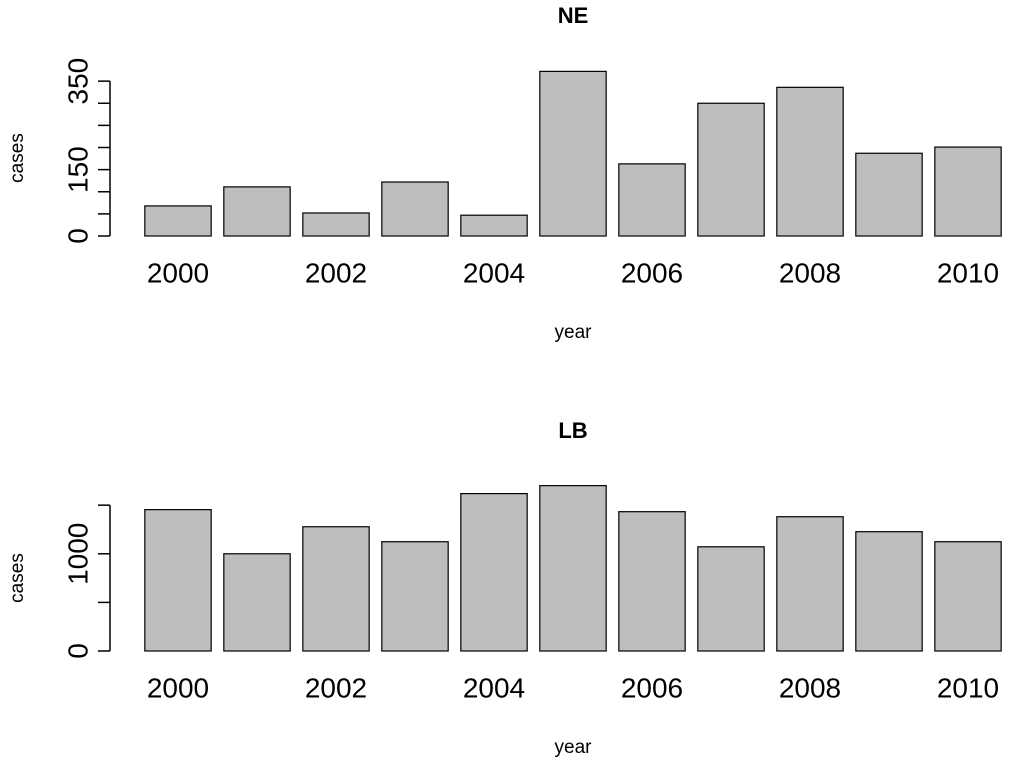 Image resolution: width=1024 pixels, height=767 pixels. Describe the element at coordinates (77, 554) in the screenshot. I see `y-tick-label: 1000` at that location.